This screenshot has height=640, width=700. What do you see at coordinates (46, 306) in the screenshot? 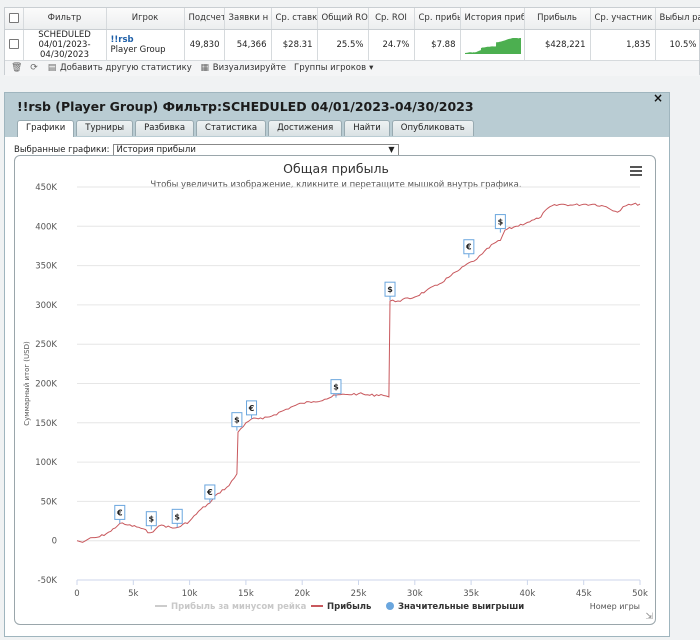
I see `y-tick-label: 300K` at bounding box center [46, 306].